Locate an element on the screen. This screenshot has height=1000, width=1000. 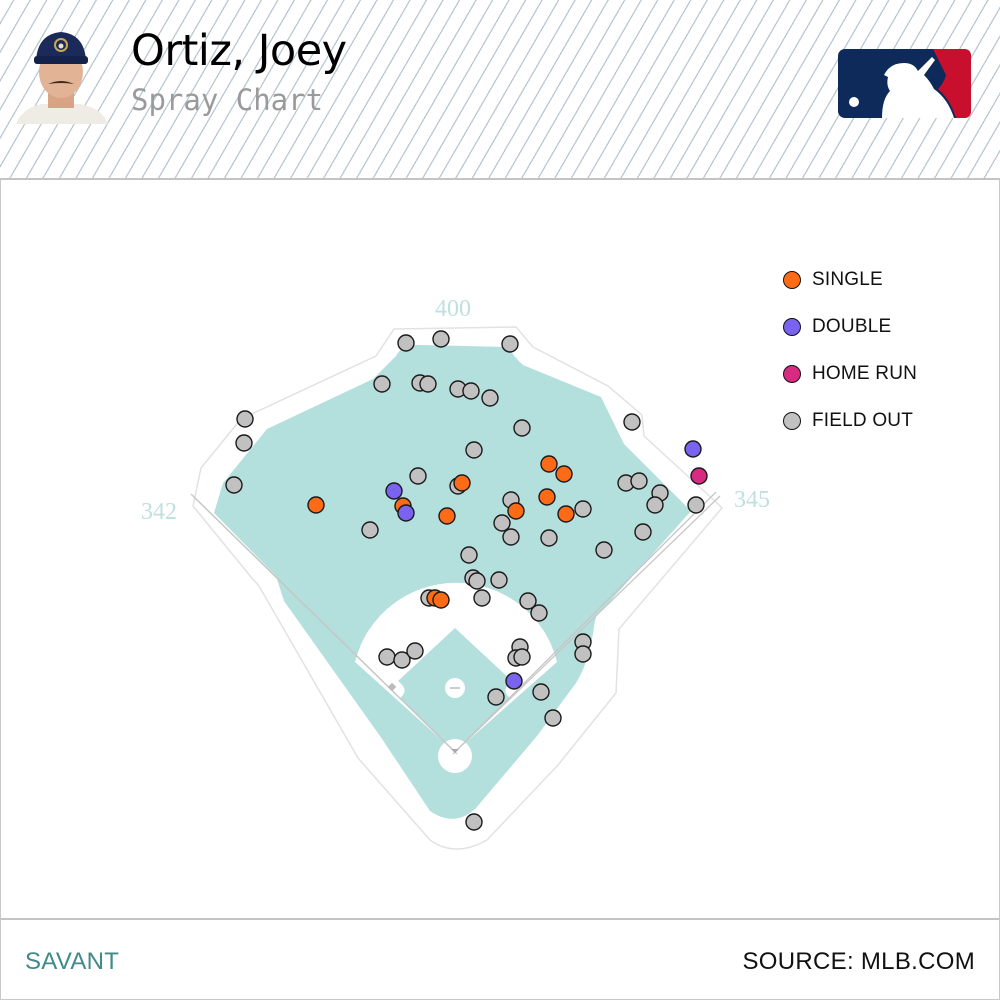
mlb-logo is located at coordinates (904, 83).